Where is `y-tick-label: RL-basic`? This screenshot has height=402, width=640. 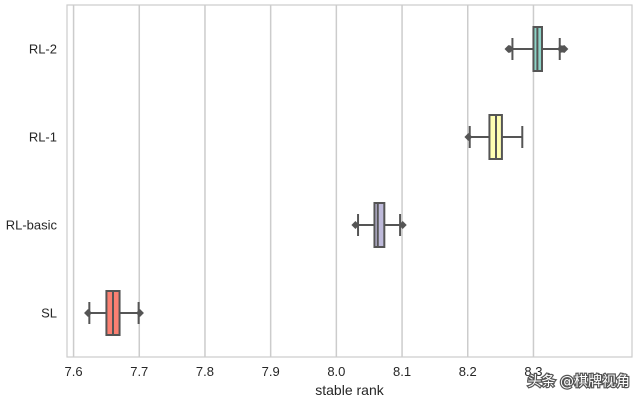
y-tick-label: RL-basic is located at coordinates (32, 225).